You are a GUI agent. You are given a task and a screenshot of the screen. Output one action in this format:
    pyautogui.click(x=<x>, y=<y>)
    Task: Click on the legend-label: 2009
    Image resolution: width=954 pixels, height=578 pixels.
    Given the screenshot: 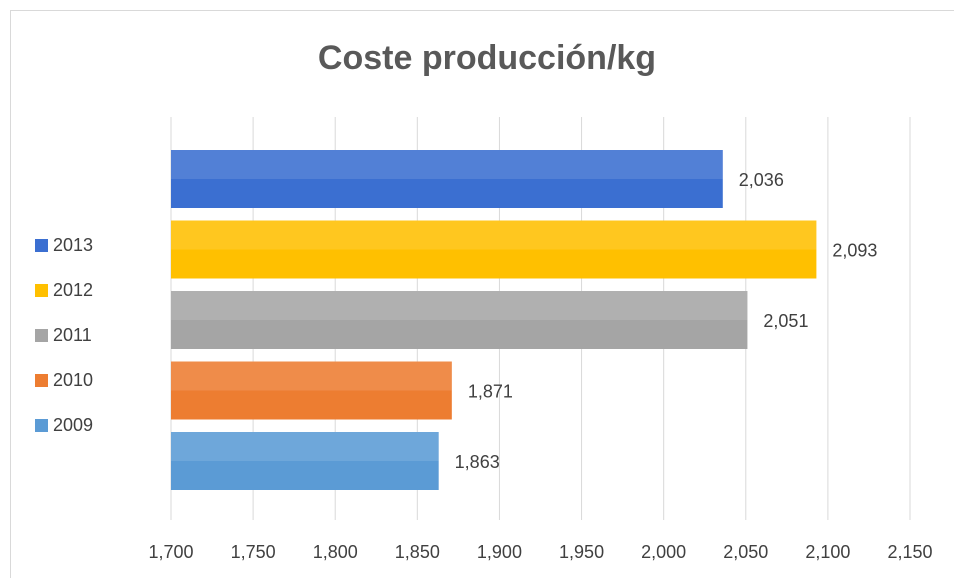 What is the action you would take?
    pyautogui.click(x=73, y=425)
    